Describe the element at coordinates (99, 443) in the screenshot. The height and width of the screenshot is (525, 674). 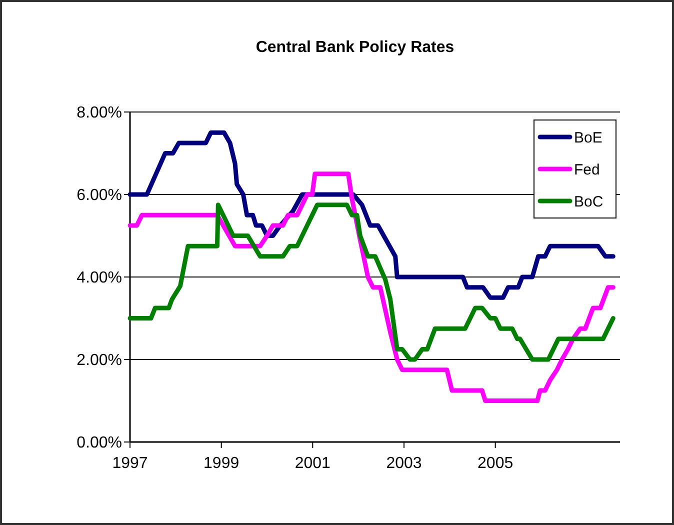
I see `y-tick-label: 0.00%` at that location.